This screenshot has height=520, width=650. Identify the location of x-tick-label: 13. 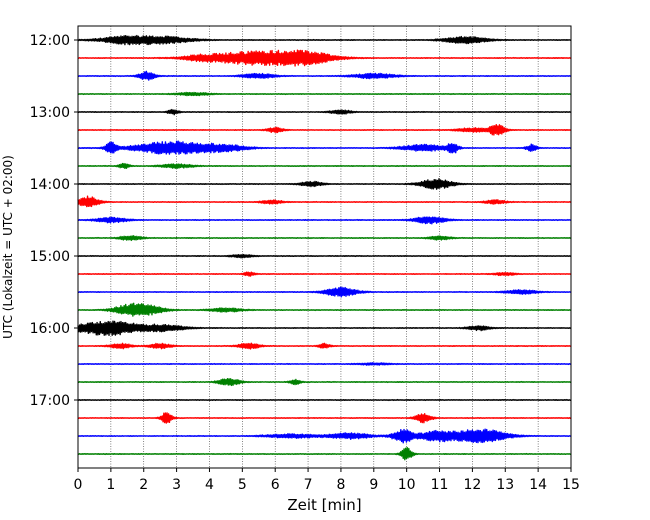
(505, 485).